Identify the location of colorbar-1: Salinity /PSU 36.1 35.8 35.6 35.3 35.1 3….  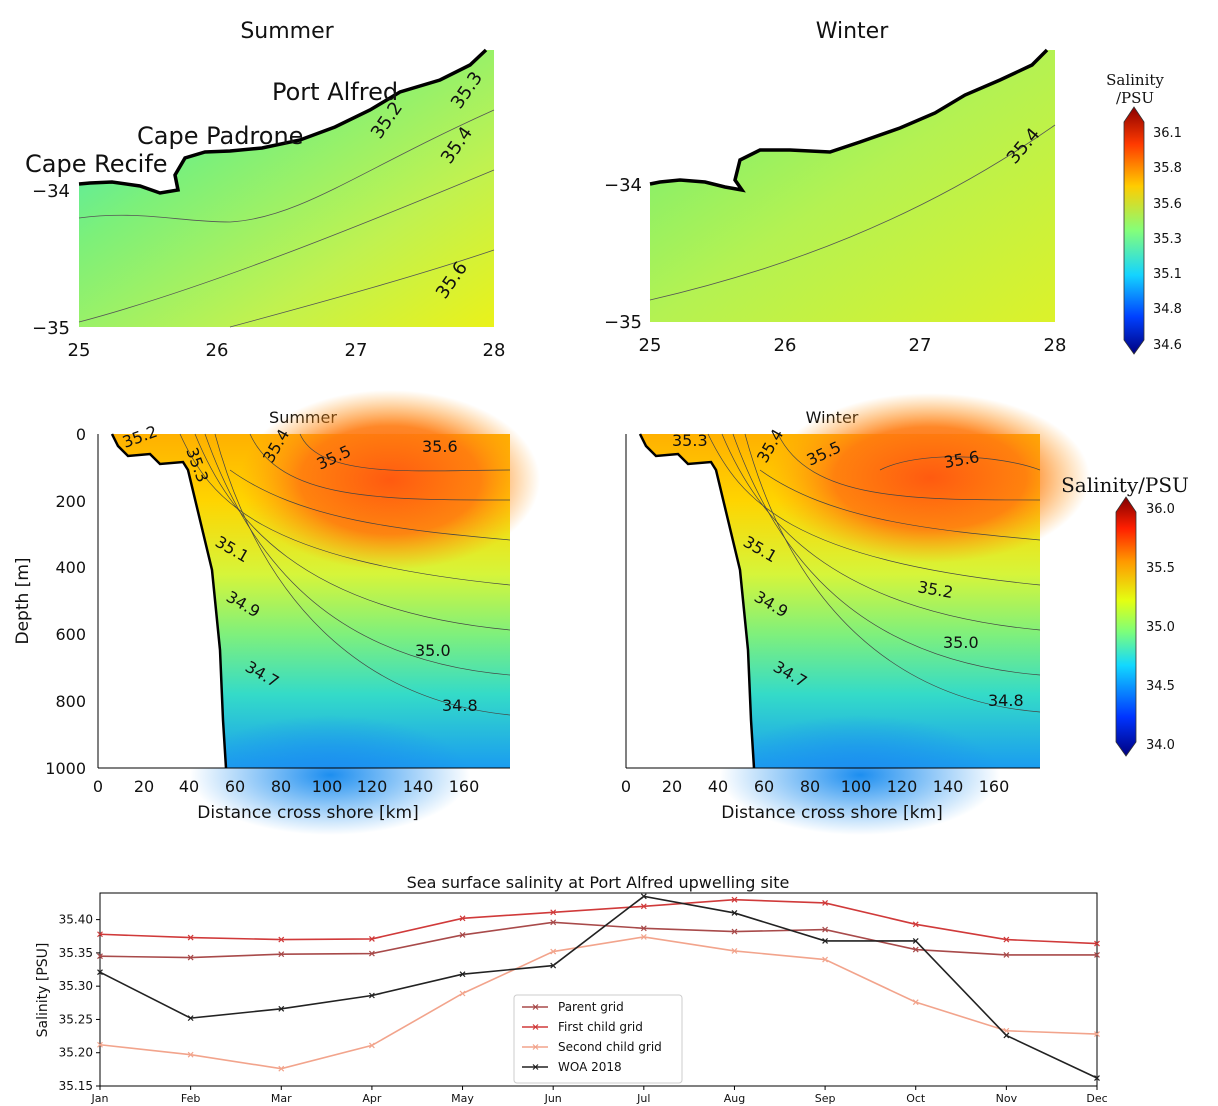
(1144, 213).